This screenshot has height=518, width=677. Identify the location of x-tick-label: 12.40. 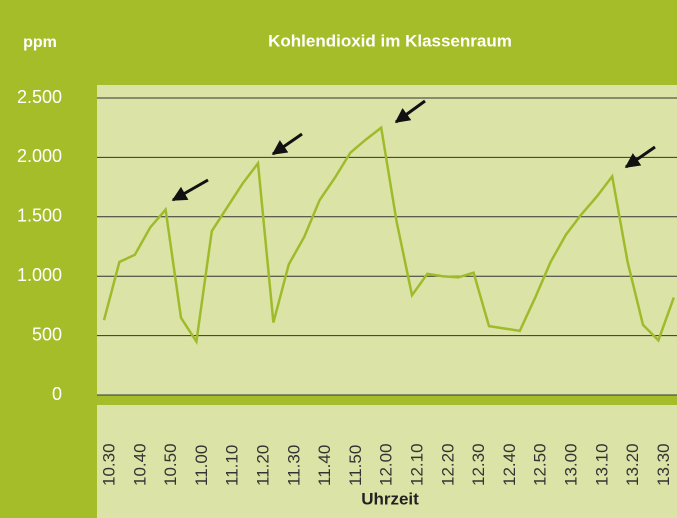
(509, 464).